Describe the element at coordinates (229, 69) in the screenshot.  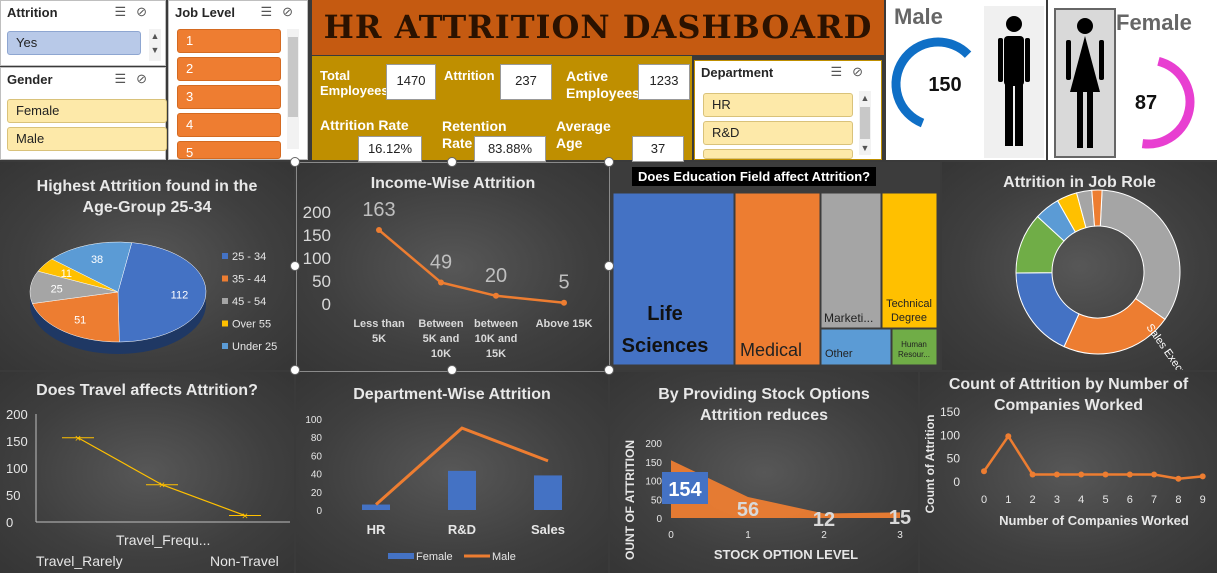
I see `job-level-chip-2: 2` at that location.